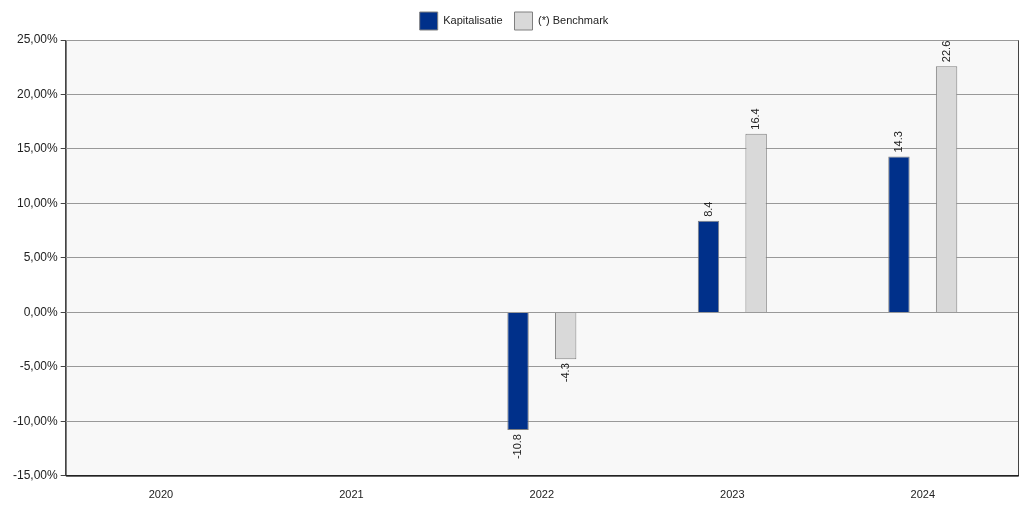  Describe the element at coordinates (35, 475) in the screenshot. I see `y-tick-label: -15,00%` at that location.